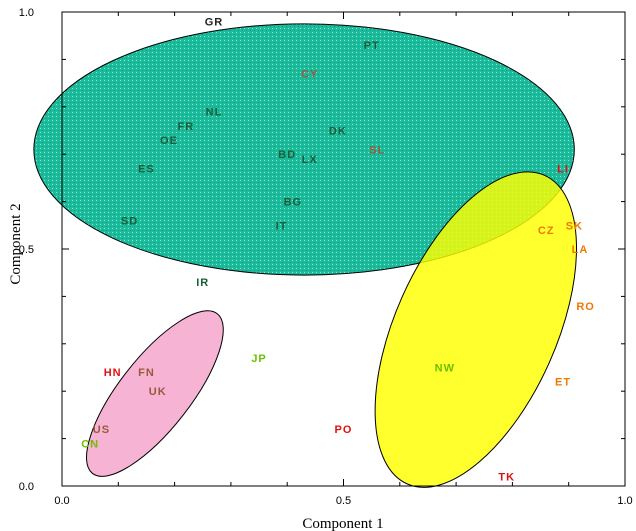  What do you see at coordinates (26, 487) in the screenshot?
I see `y-tick-label: 0.0` at bounding box center [26, 487].